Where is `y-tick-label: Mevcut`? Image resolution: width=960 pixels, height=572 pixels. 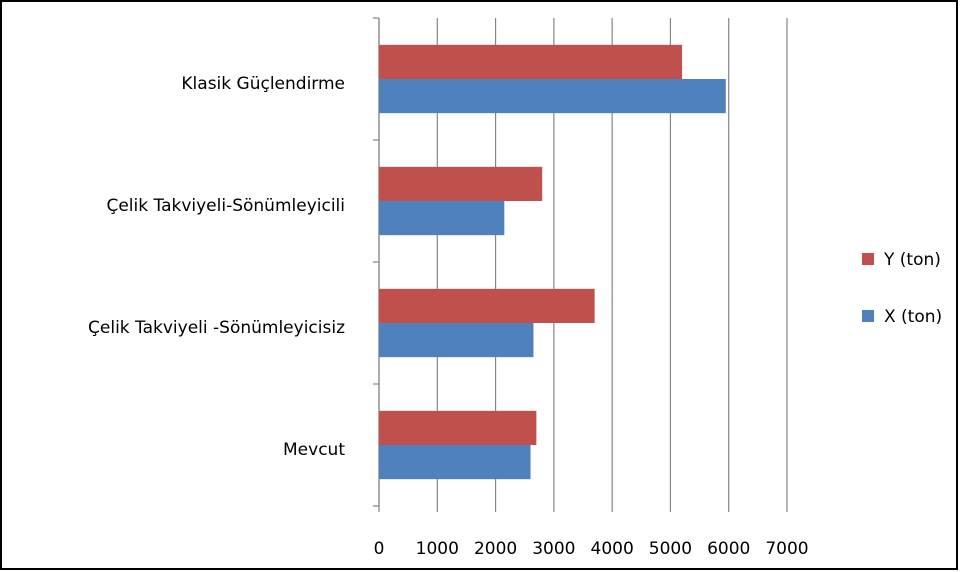 y-tick-label: Mevcut is located at coordinates (314, 450).